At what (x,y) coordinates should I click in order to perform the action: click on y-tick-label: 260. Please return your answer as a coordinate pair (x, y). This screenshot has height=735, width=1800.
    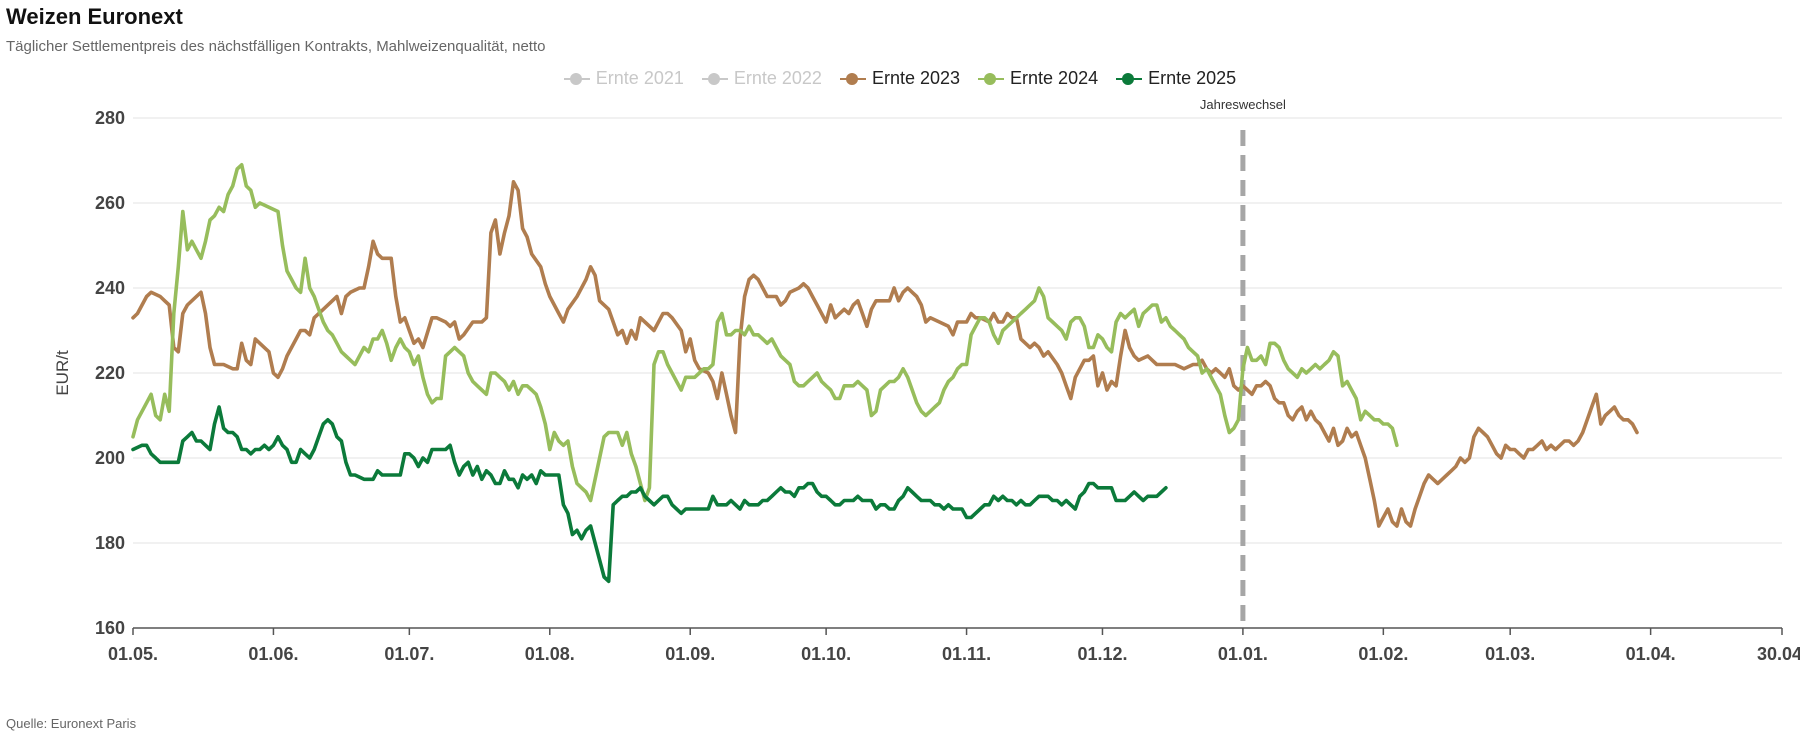
    Looking at the image, I should click on (110, 203).